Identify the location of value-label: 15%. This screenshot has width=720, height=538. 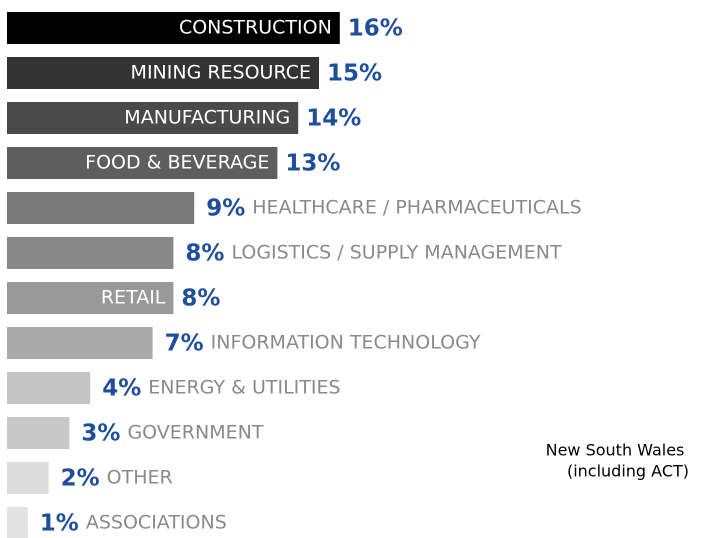
(354, 74).